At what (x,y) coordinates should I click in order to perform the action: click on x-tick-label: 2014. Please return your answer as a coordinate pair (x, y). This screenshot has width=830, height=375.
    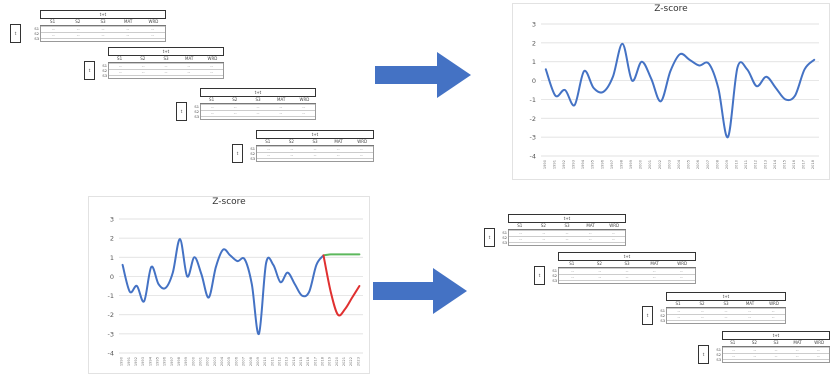
    Looking at the image, I should click on (294, 361).